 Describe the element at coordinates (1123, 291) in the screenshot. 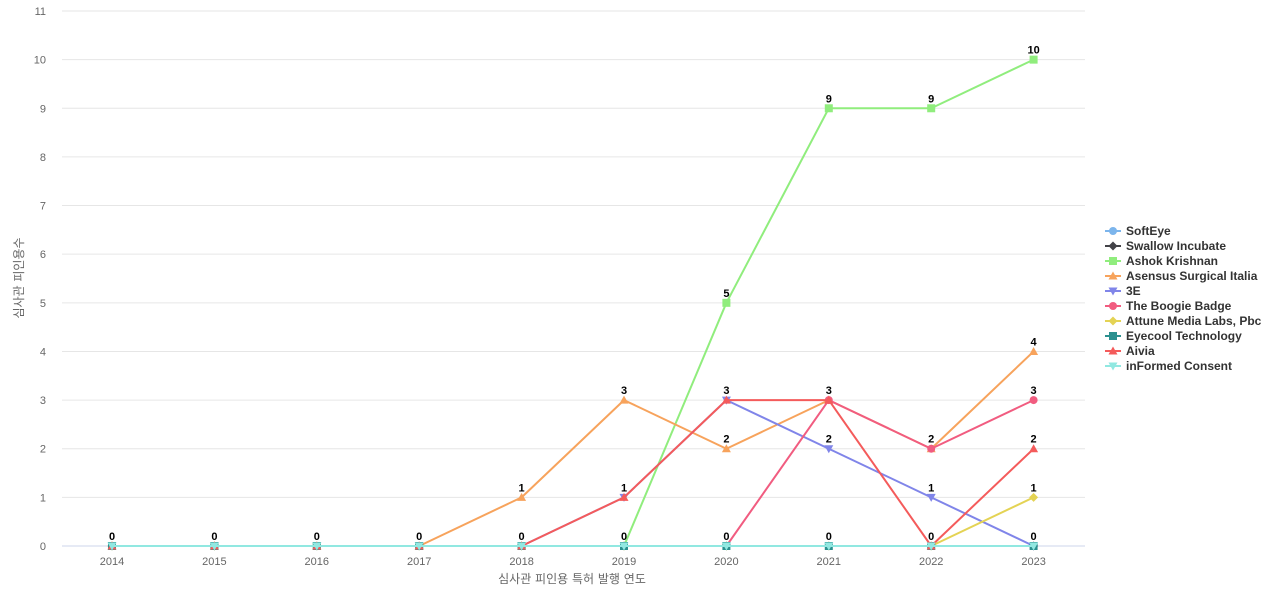

I see `legend-item: 3E` at that location.